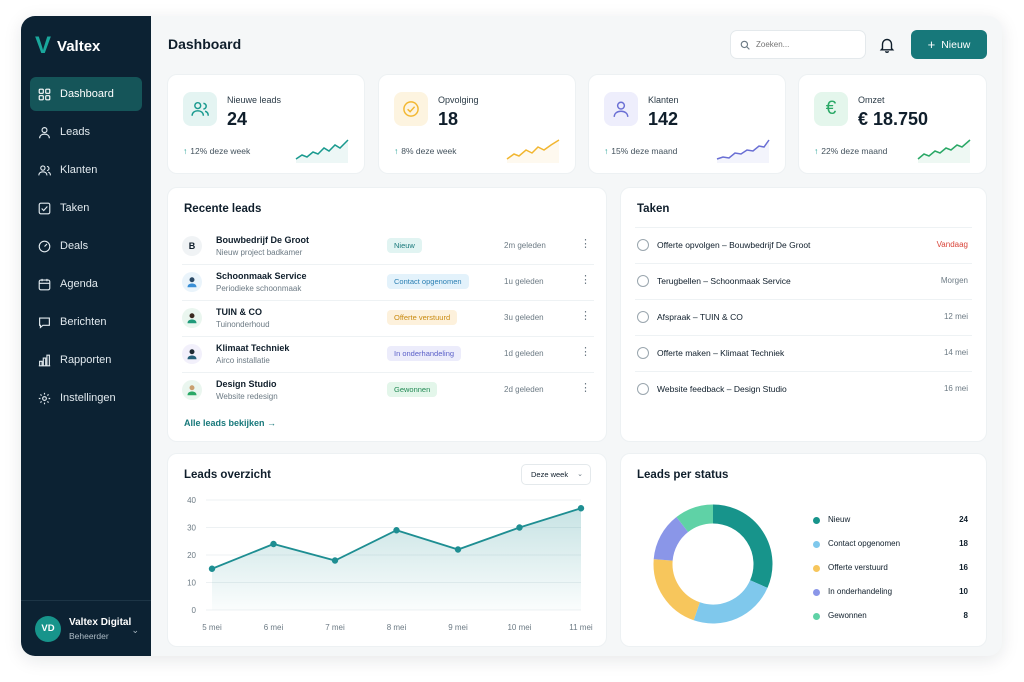 The height and width of the screenshot is (682, 1024). What do you see at coordinates (458, 627) in the screenshot?
I see `x-tick-label: 9 mei` at bounding box center [458, 627].